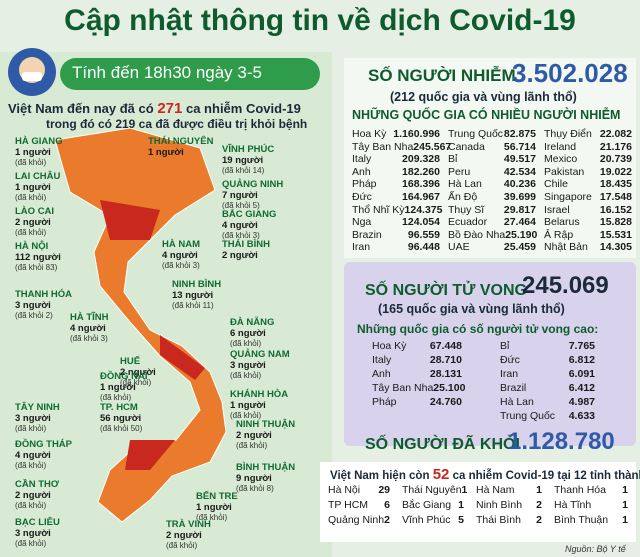  I want to click on province-label: CẦN THƠ 2 người (đã khỏi), so click(37, 495).